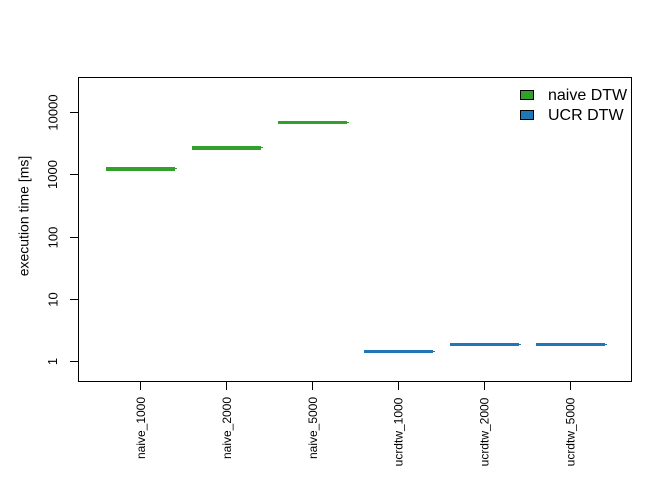  What do you see at coordinates (52, 237) in the screenshot?
I see `y-tick-label-100: 100` at bounding box center [52, 237].